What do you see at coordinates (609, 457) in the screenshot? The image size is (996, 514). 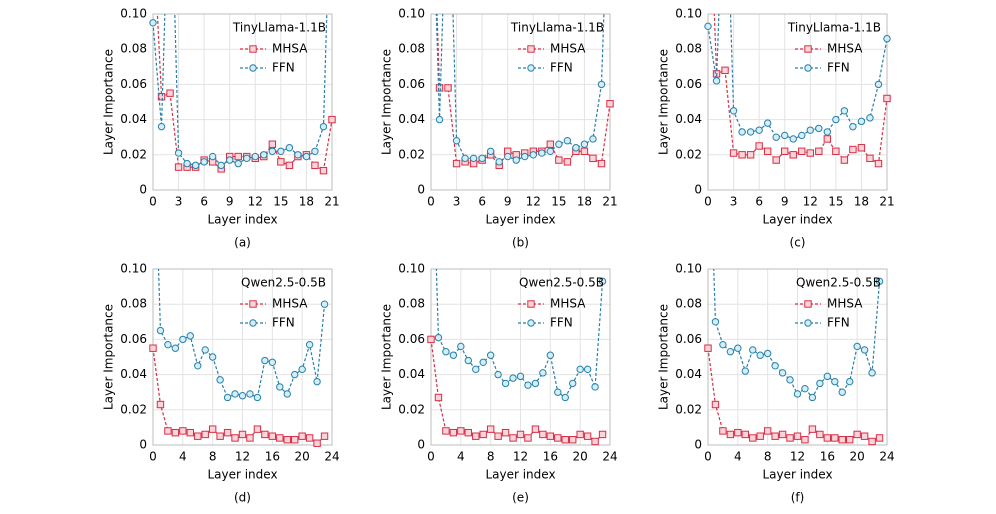 I see `x-tick-label: 24` at bounding box center [609, 457].